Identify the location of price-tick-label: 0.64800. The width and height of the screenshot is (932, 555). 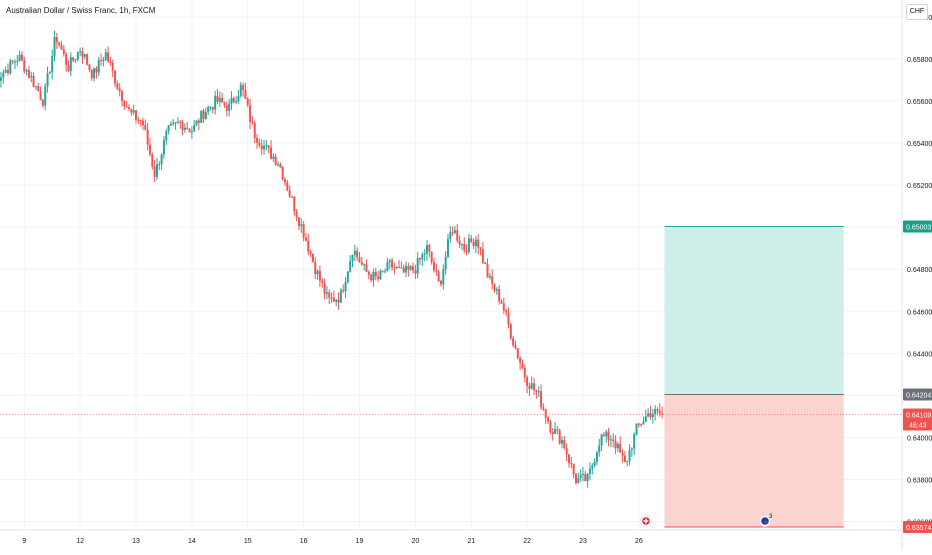
(919, 270).